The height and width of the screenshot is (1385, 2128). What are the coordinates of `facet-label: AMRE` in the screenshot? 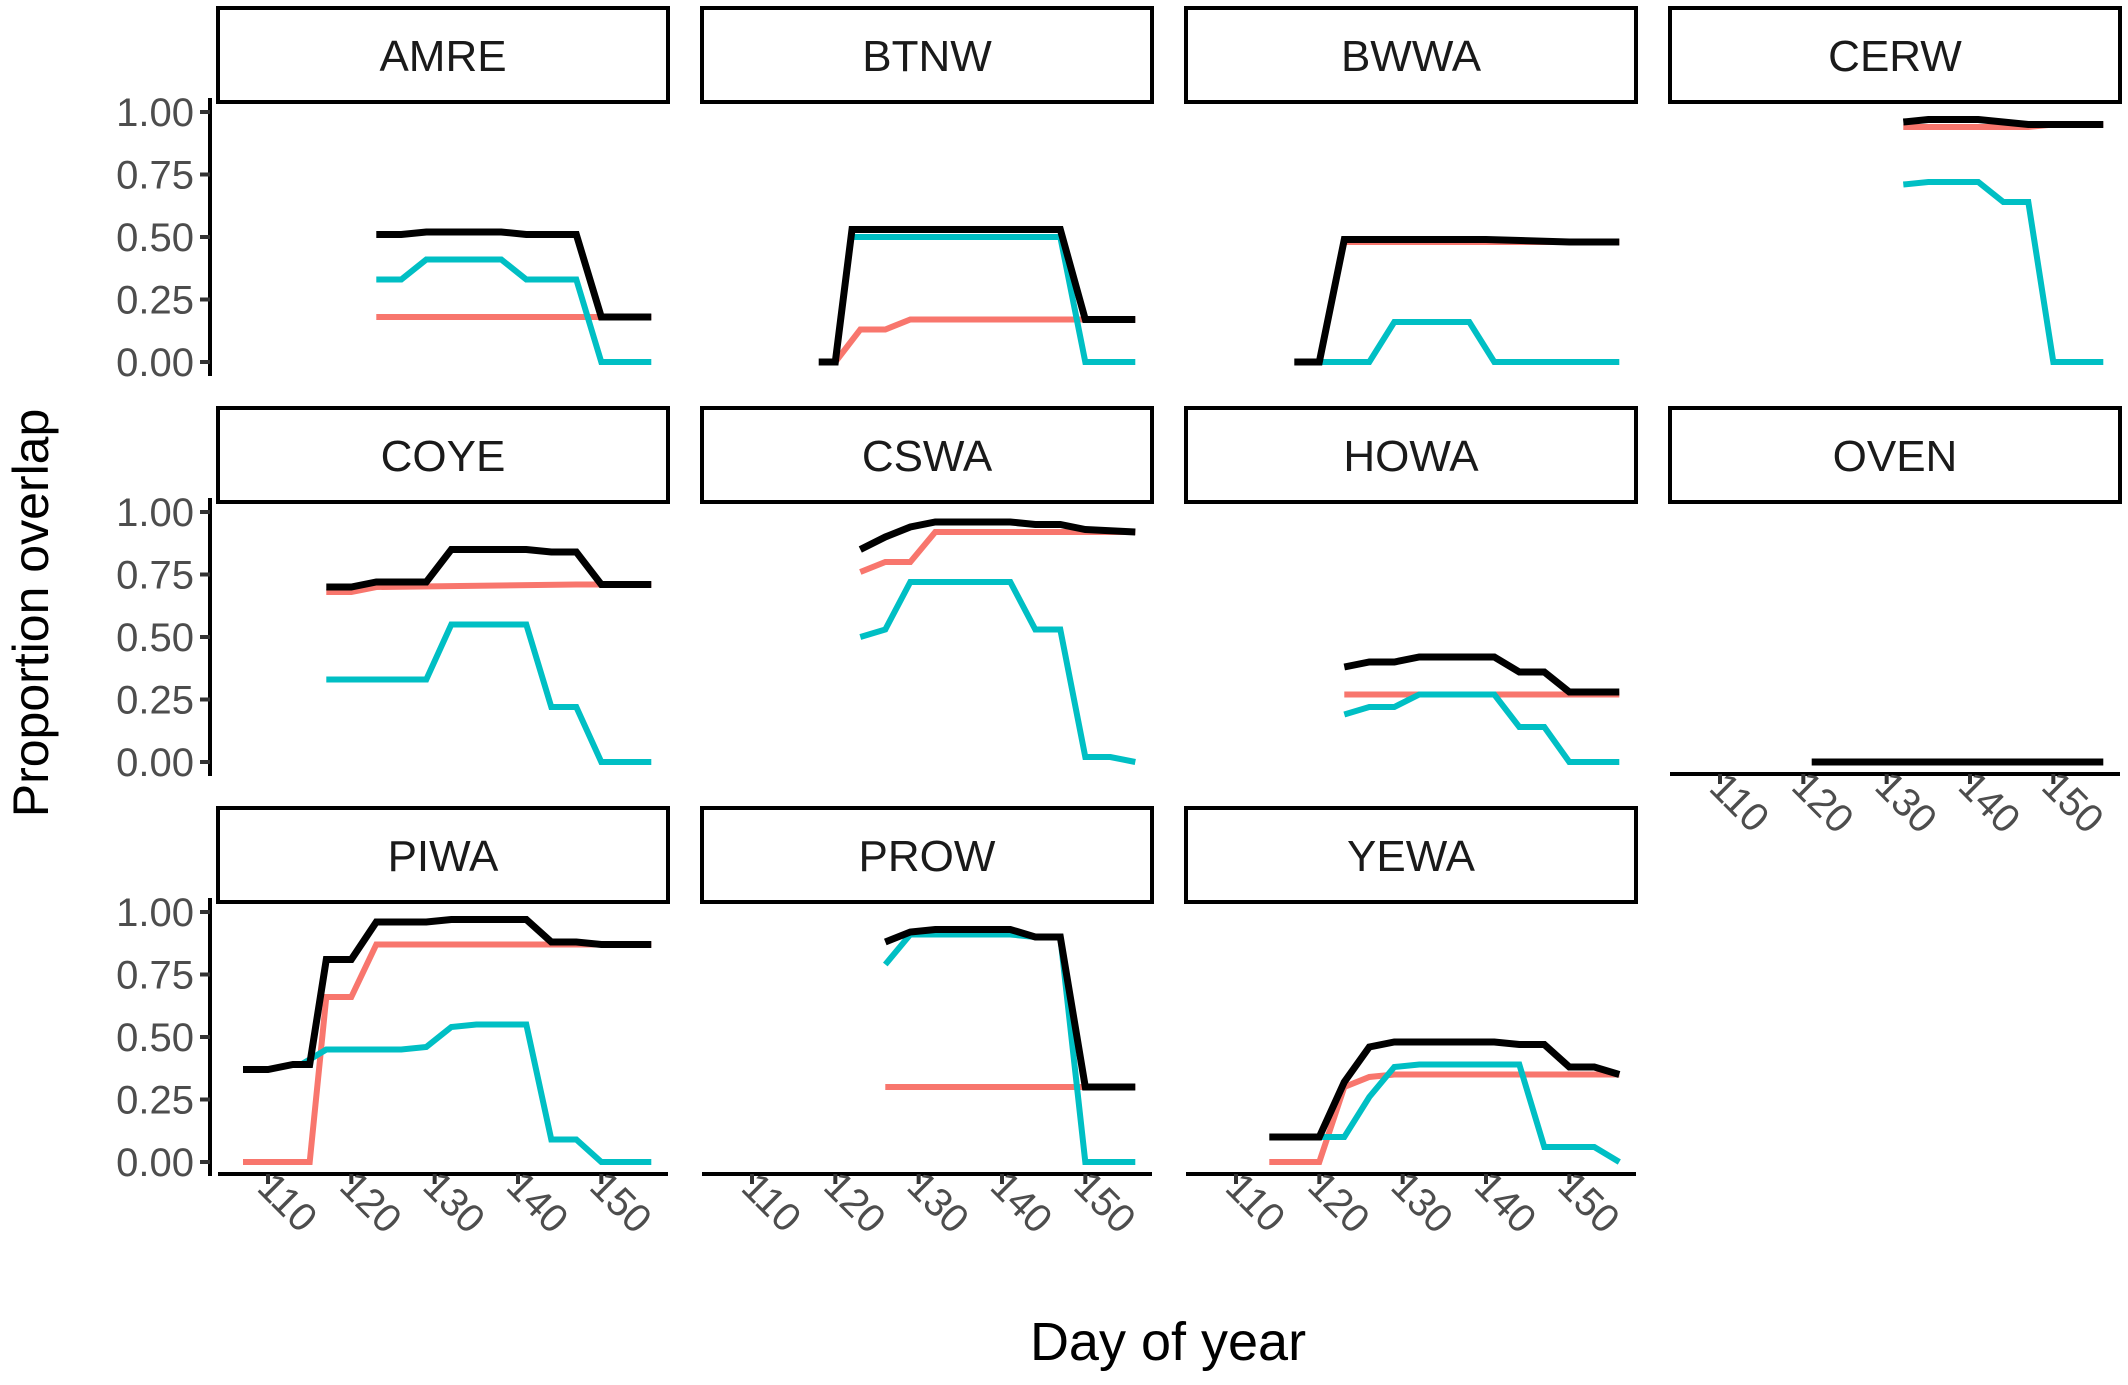 It's located at (442, 56).